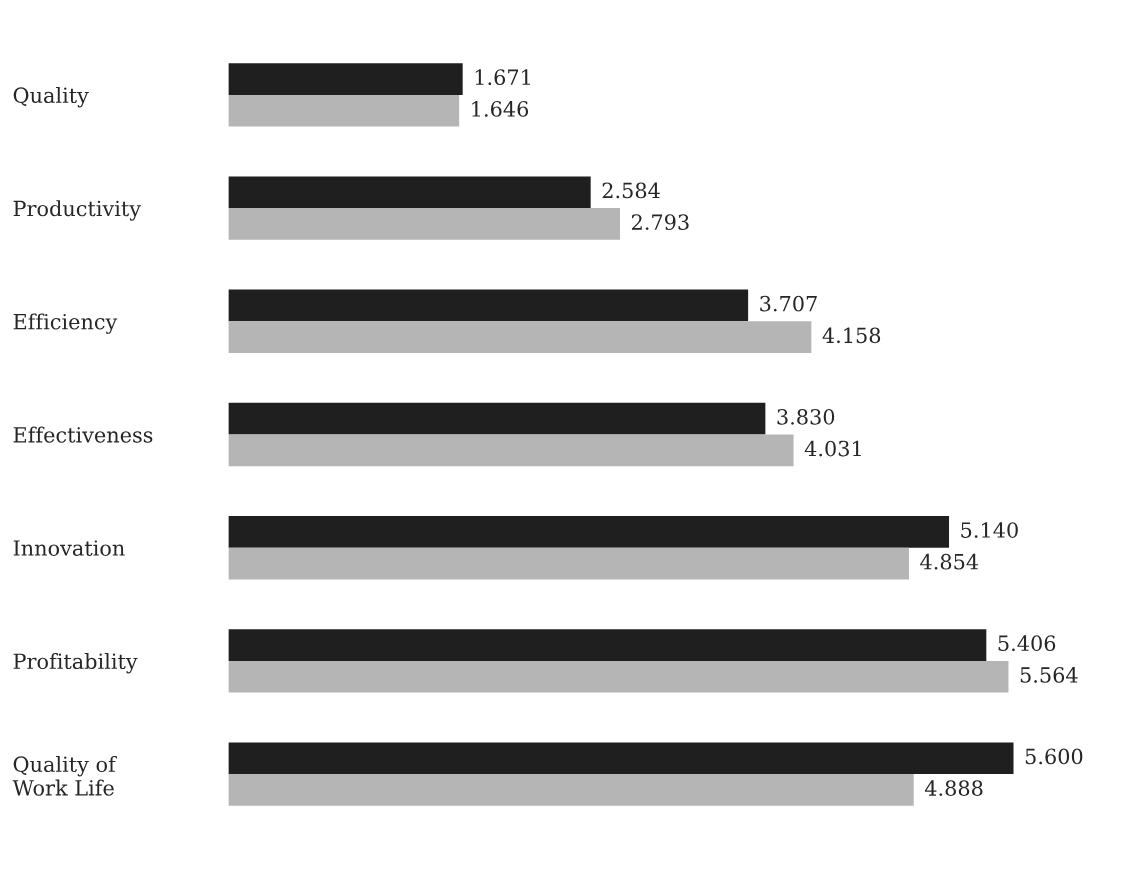 The image size is (1142, 869). What do you see at coordinates (83, 434) in the screenshot?
I see `y-tick-label: Effectiveness` at bounding box center [83, 434].